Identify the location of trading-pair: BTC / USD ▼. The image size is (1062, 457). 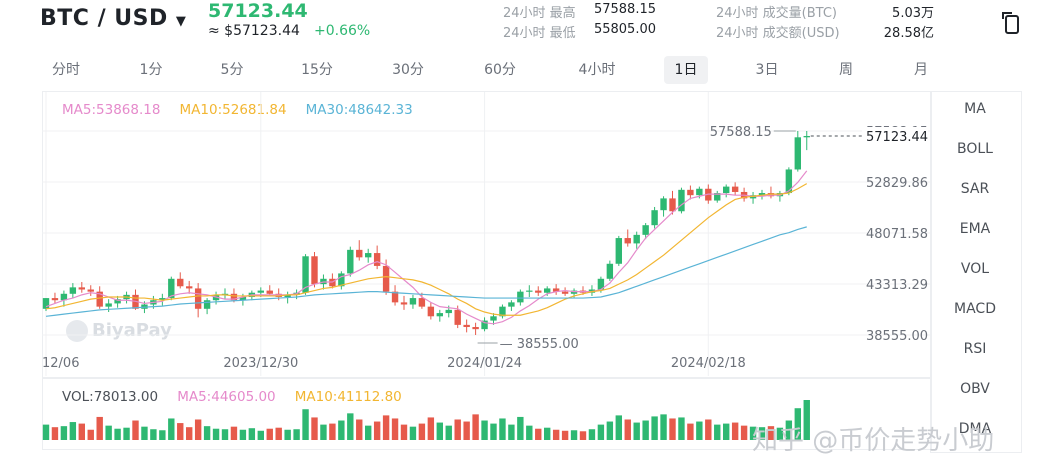
(113, 18).